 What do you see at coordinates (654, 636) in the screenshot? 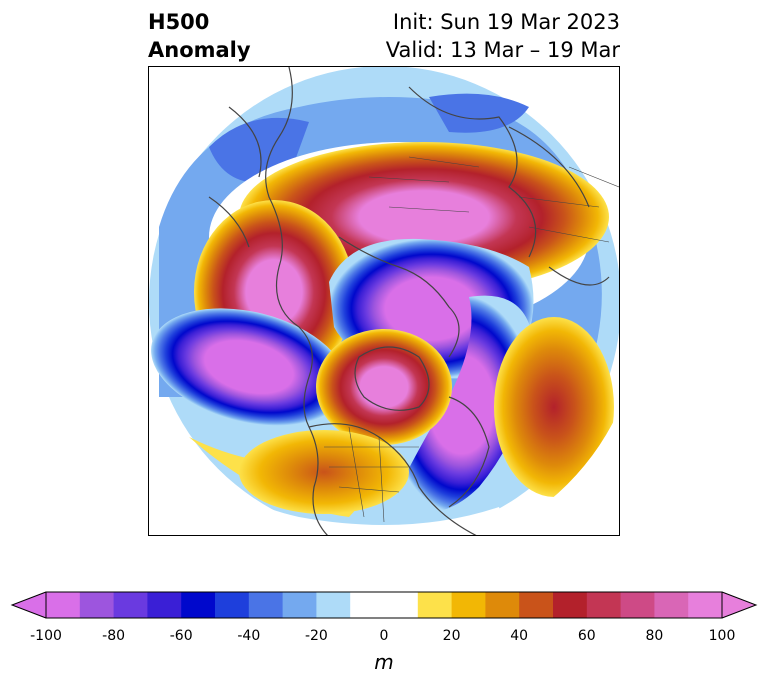
I see `colorbar-tick-label: 80` at bounding box center [654, 636].